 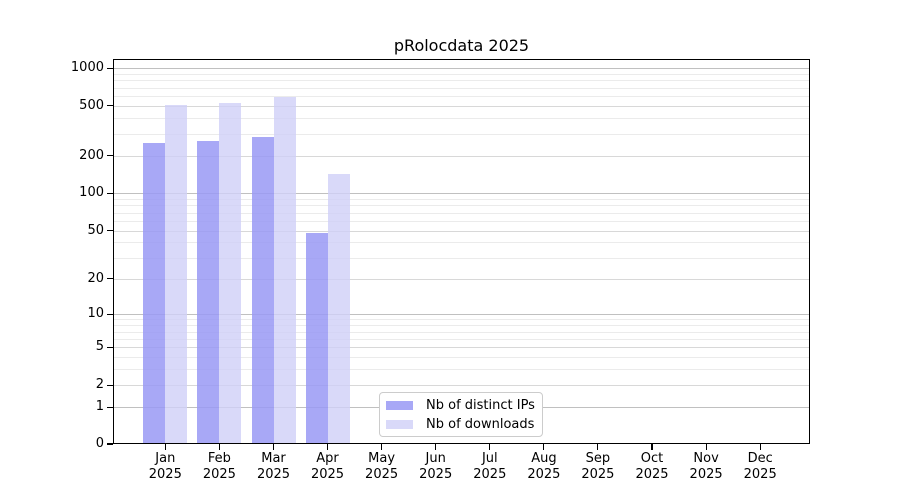 What do you see at coordinates (273, 447) in the screenshot?
I see `x-tick-mar` at bounding box center [273, 447].